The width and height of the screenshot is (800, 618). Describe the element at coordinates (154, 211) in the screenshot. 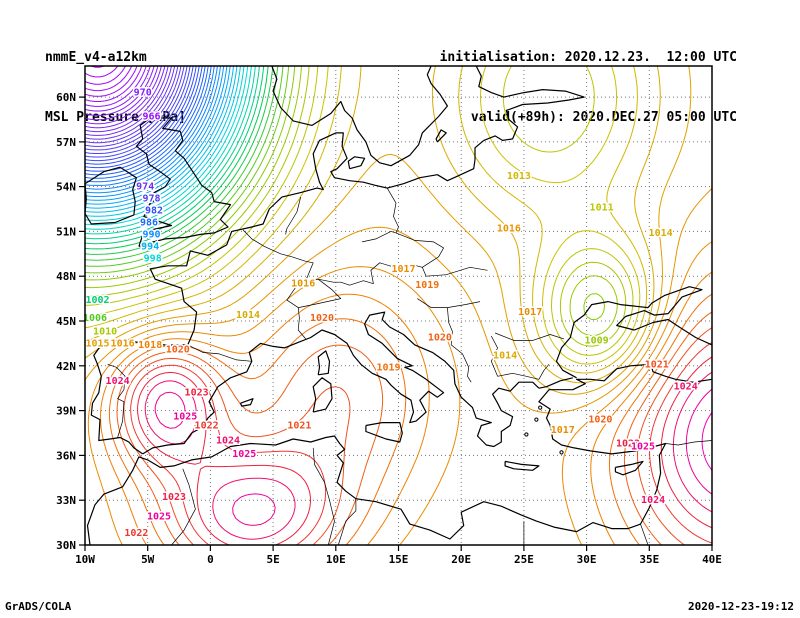

I see `contour-label: 982` at that location.